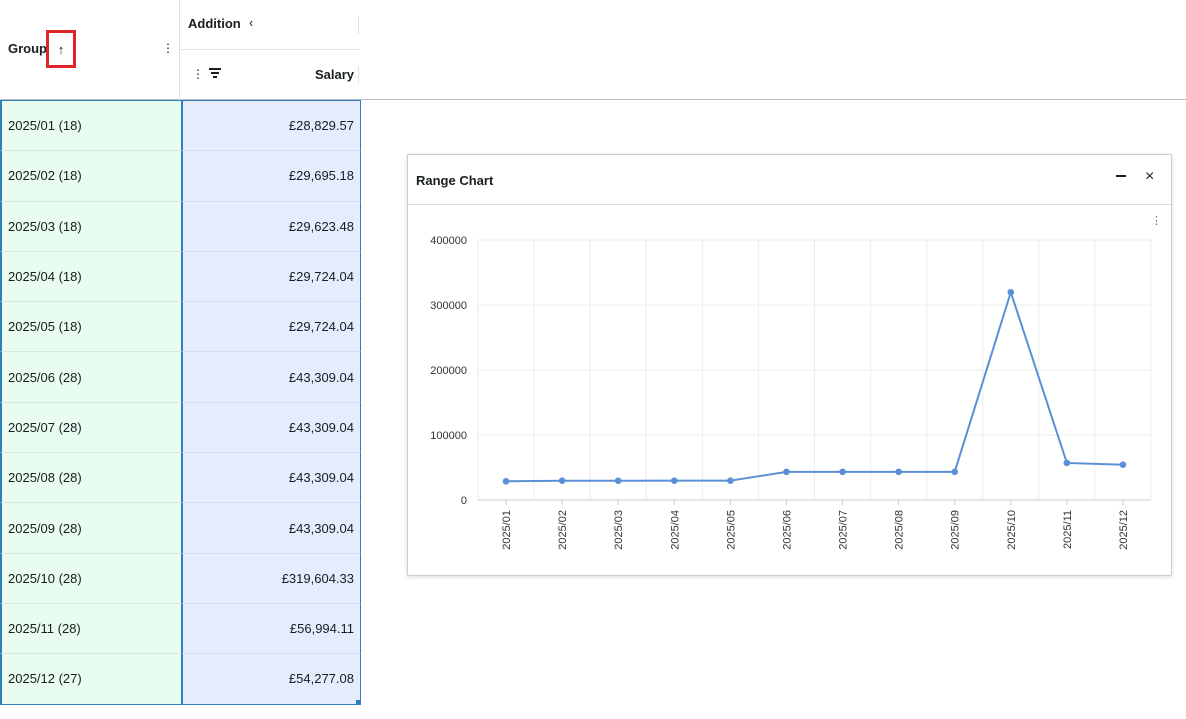  What do you see at coordinates (1156, 221) in the screenshot?
I see `chart-menu-icon: ⋮` at bounding box center [1156, 221].